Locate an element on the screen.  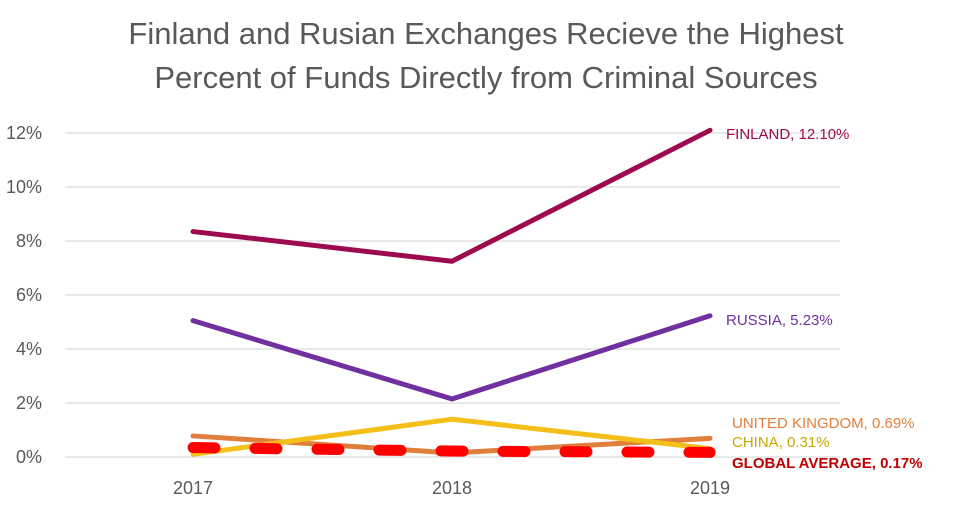
y-tick-label: 12% is located at coordinates (24, 133).